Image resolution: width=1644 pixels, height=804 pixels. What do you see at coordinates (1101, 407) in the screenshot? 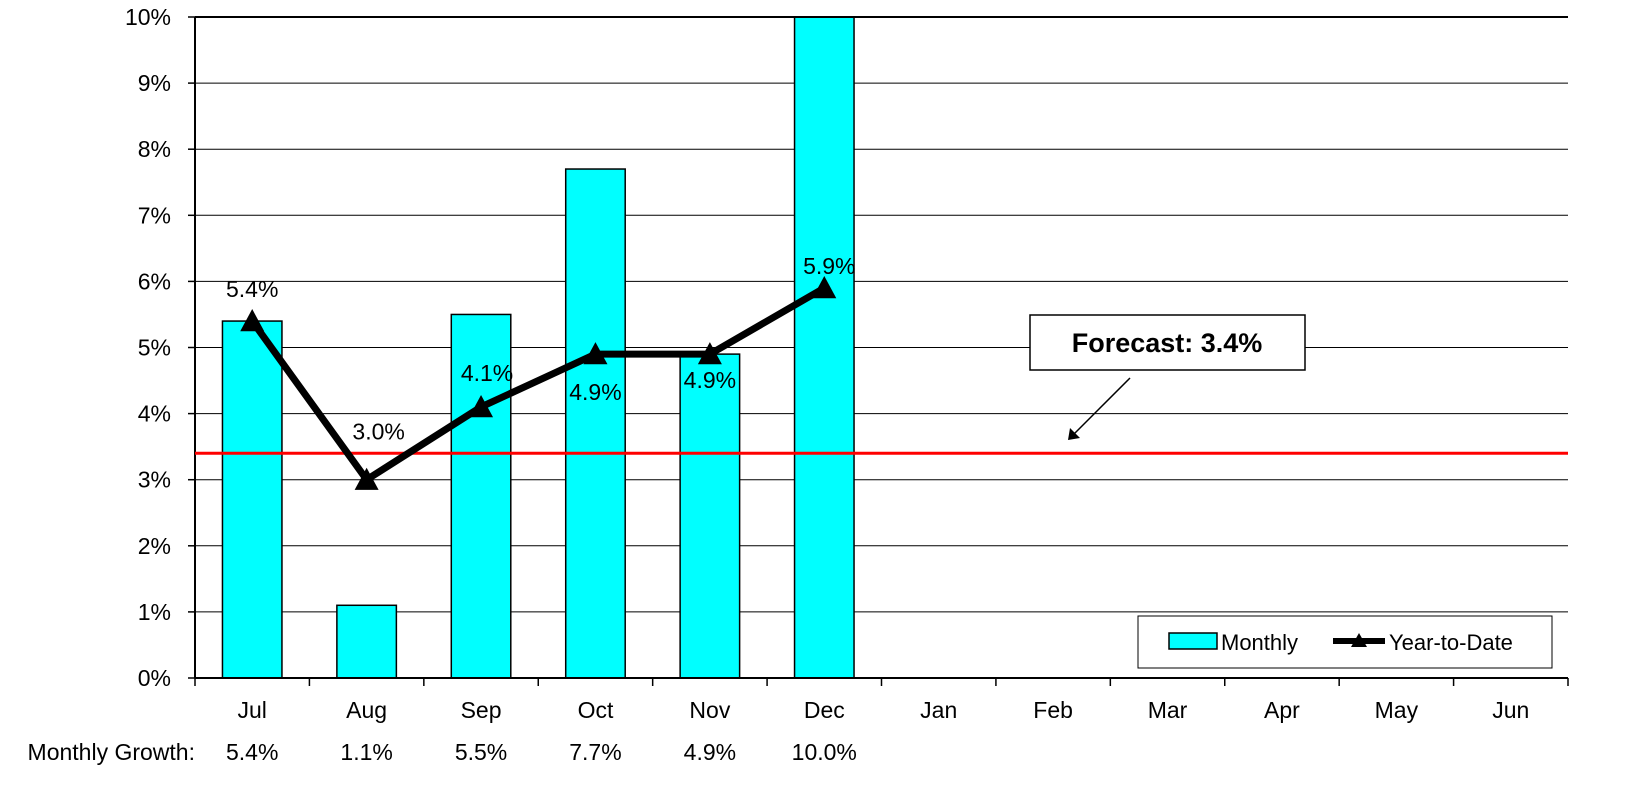
I see `forecast-arrow` at bounding box center [1101, 407].